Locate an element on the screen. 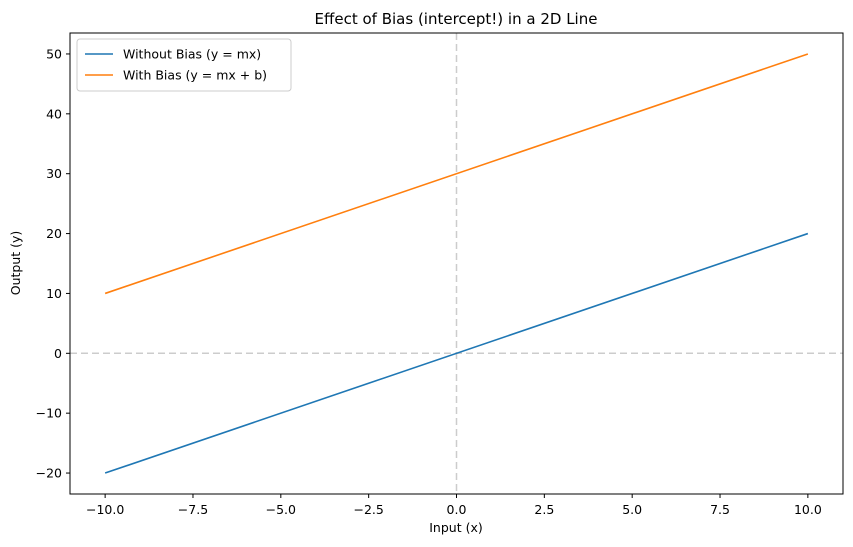  x-axis-title: Input (x) is located at coordinates (456, 527).